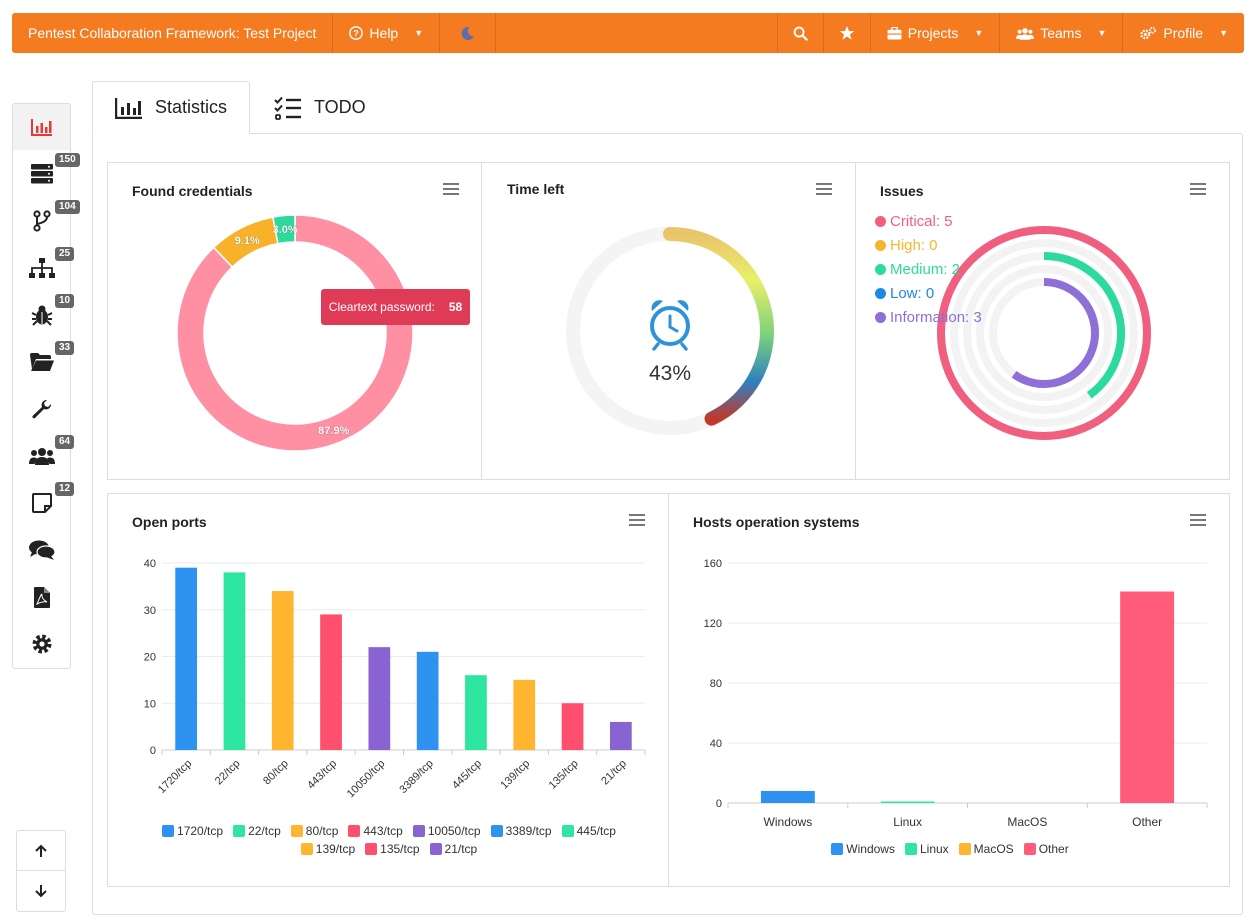  I want to click on y-tick-label: 120, so click(713, 624).